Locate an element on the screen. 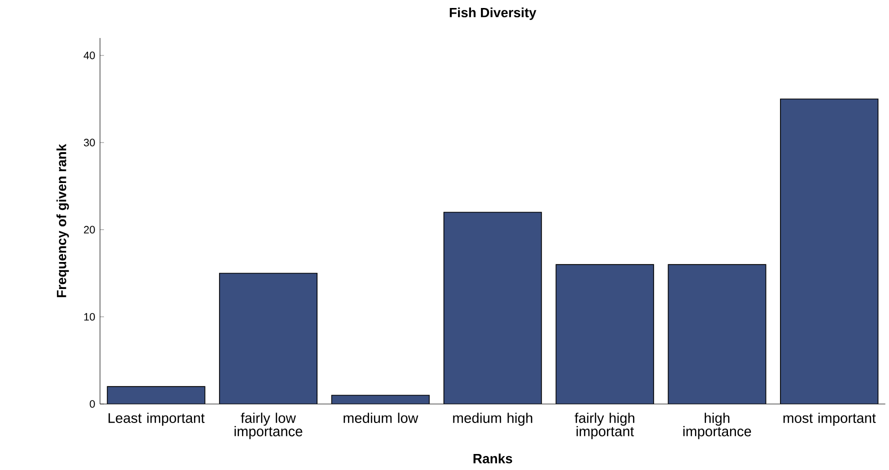 The height and width of the screenshot is (470, 889). y-axis-title: Frequency of given rank is located at coordinates (62, 221).